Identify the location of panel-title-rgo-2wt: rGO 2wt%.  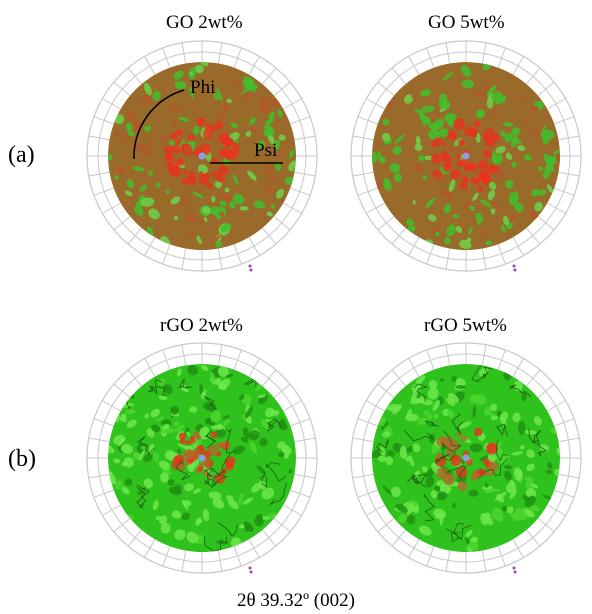
(201, 326).